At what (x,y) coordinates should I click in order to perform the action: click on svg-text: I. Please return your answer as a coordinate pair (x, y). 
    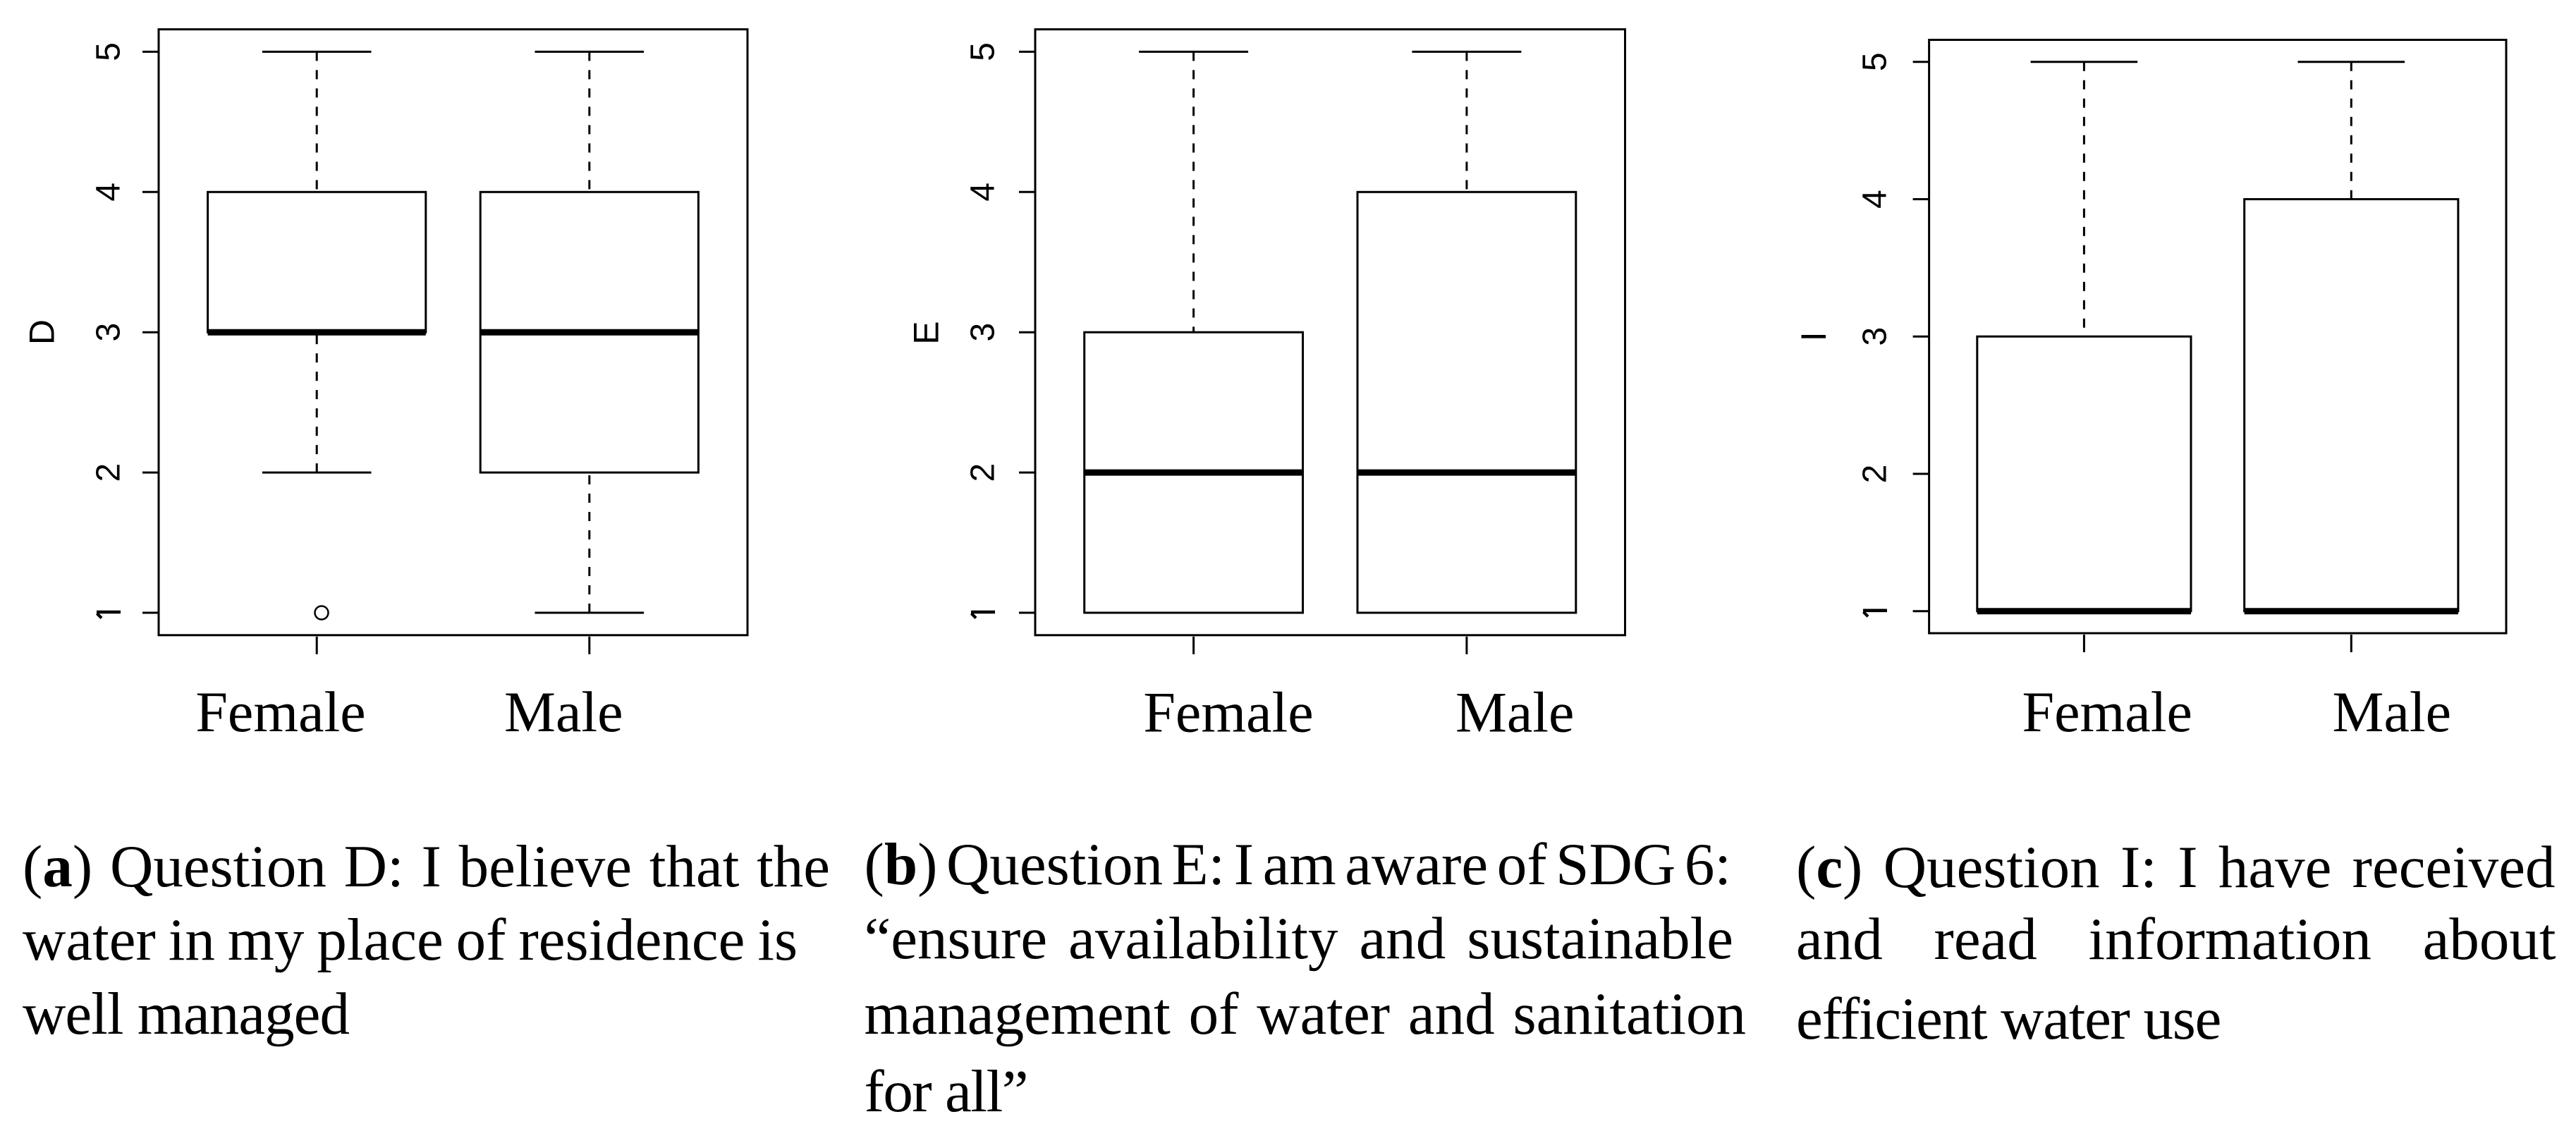
    Looking at the image, I should click on (1814, 336).